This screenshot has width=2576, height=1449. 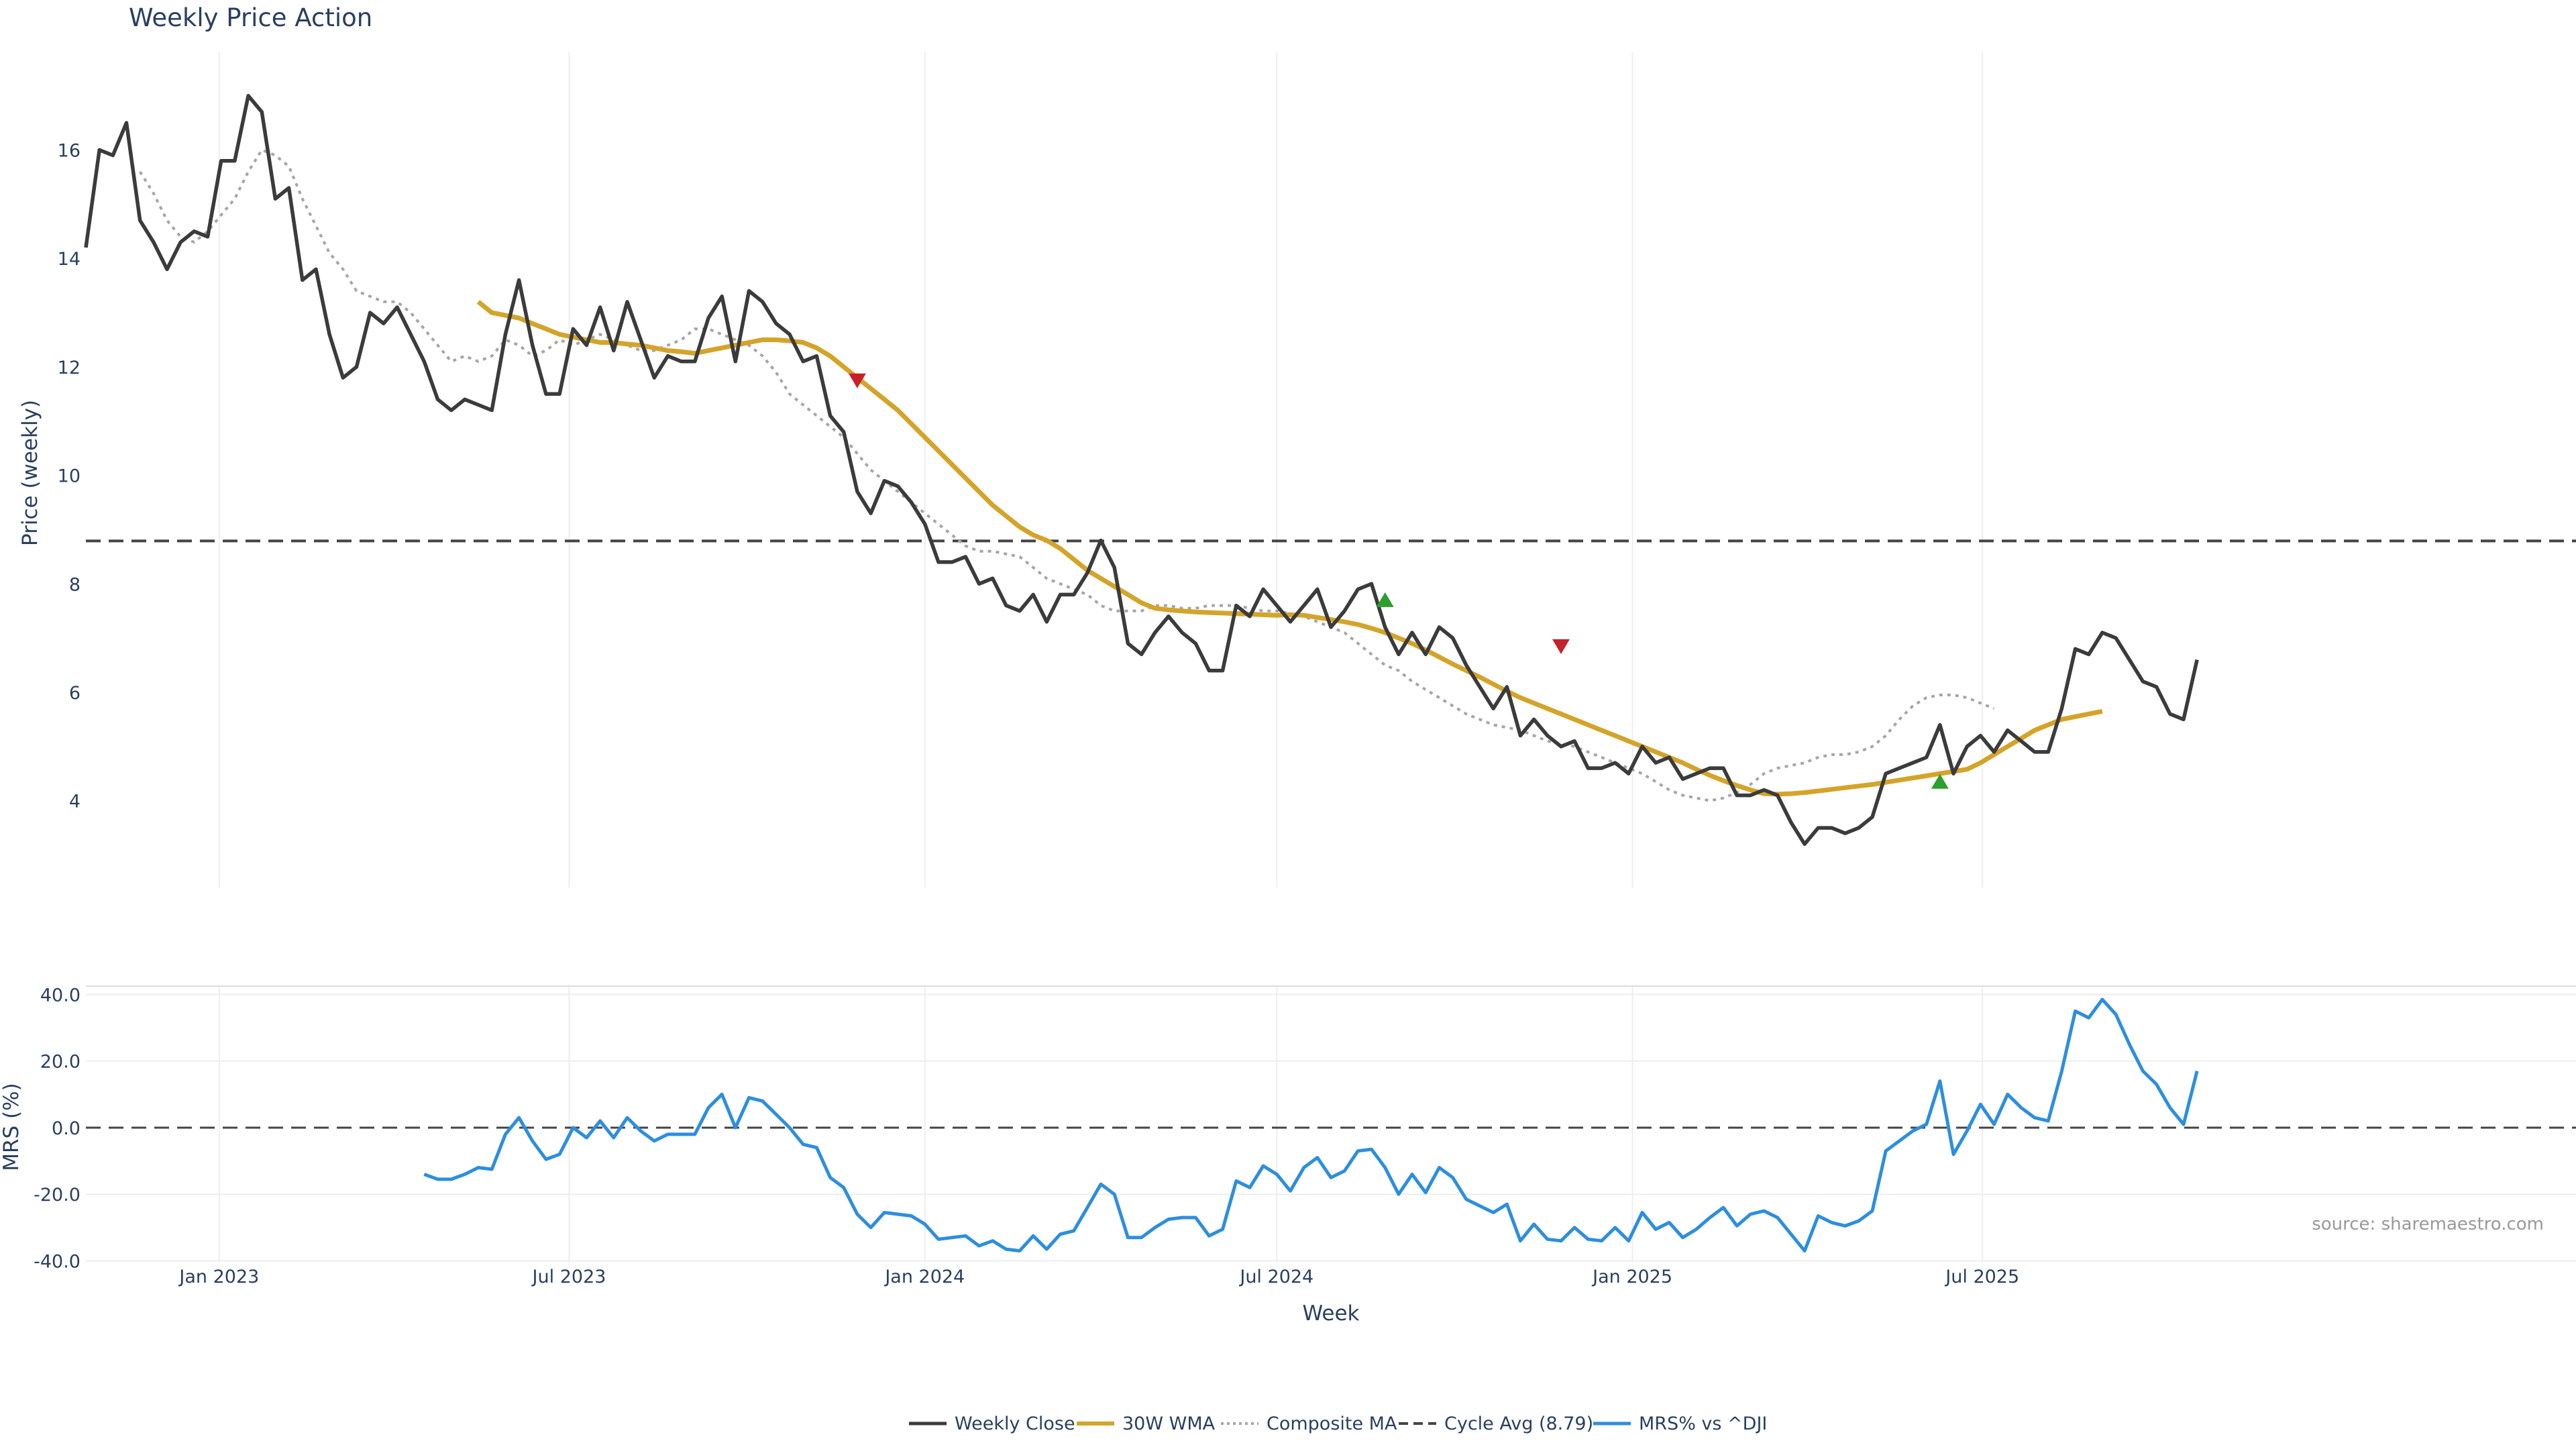 What do you see at coordinates (69, 259) in the screenshot?
I see `price-y-tick-label: 14` at bounding box center [69, 259].